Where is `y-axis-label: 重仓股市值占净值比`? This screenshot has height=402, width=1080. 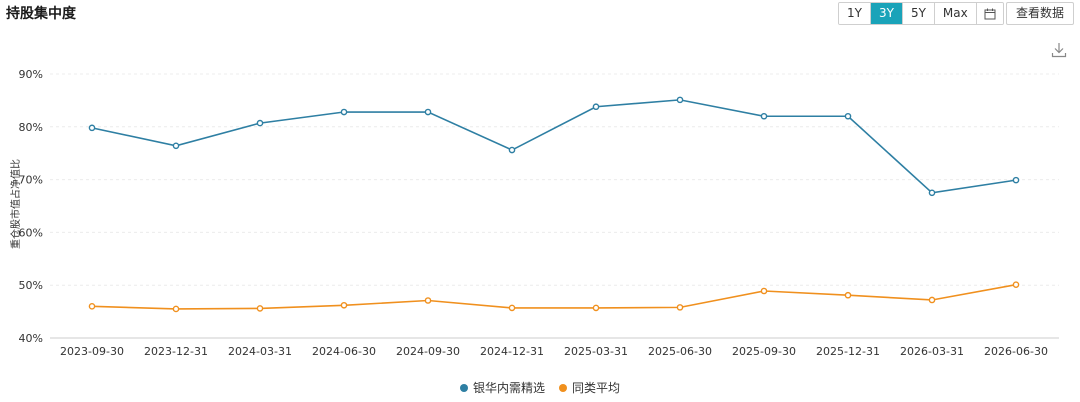
y-axis-label: 重仓股市值占净值比 is located at coordinates (15, 204).